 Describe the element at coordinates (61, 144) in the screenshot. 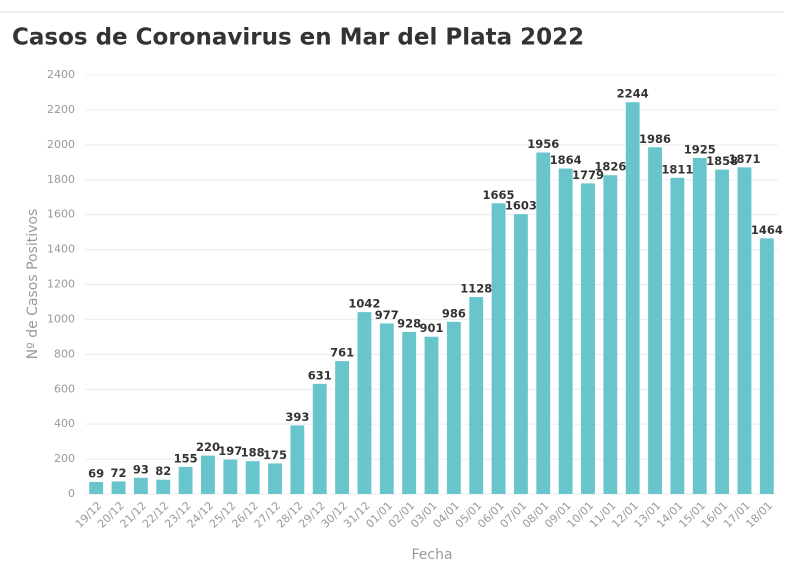

I see `y-tick-label: 2000` at that location.